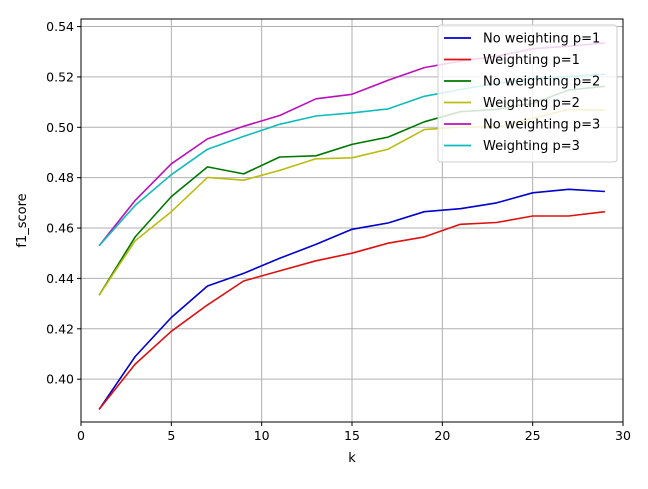 Image resolution: width=648 pixels, height=489 pixels. I want to click on y-tick-label: 0.54, so click(60, 26).